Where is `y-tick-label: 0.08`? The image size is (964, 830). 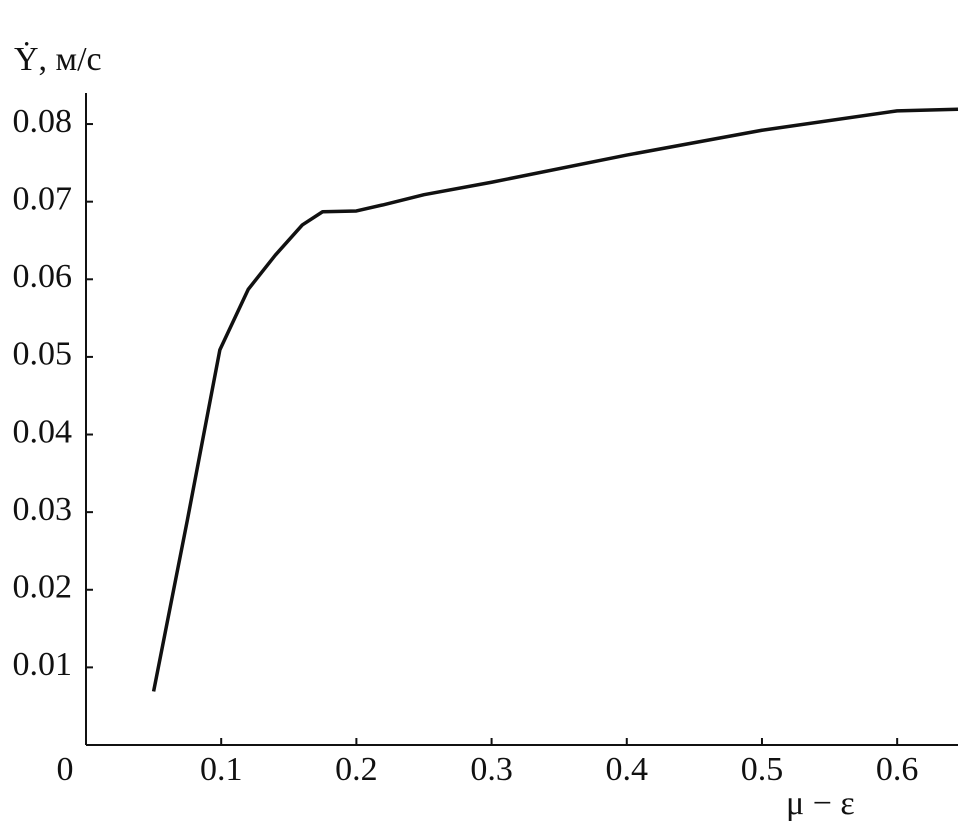 y-tick-label: 0.08 is located at coordinates (43, 121).